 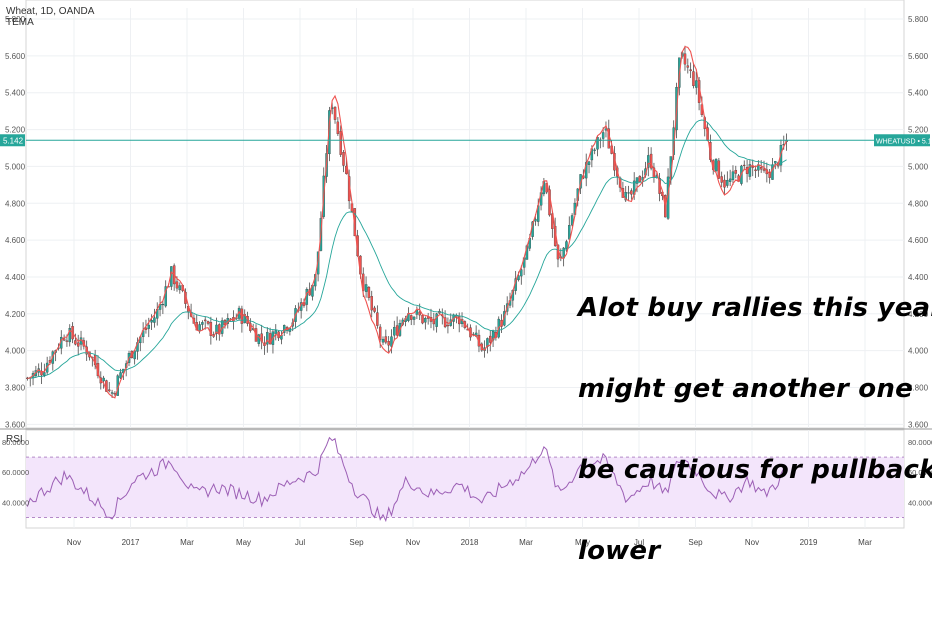 What do you see at coordinates (15, 166) in the screenshot?
I see `price-y-tick-left: 5.000` at bounding box center [15, 166].